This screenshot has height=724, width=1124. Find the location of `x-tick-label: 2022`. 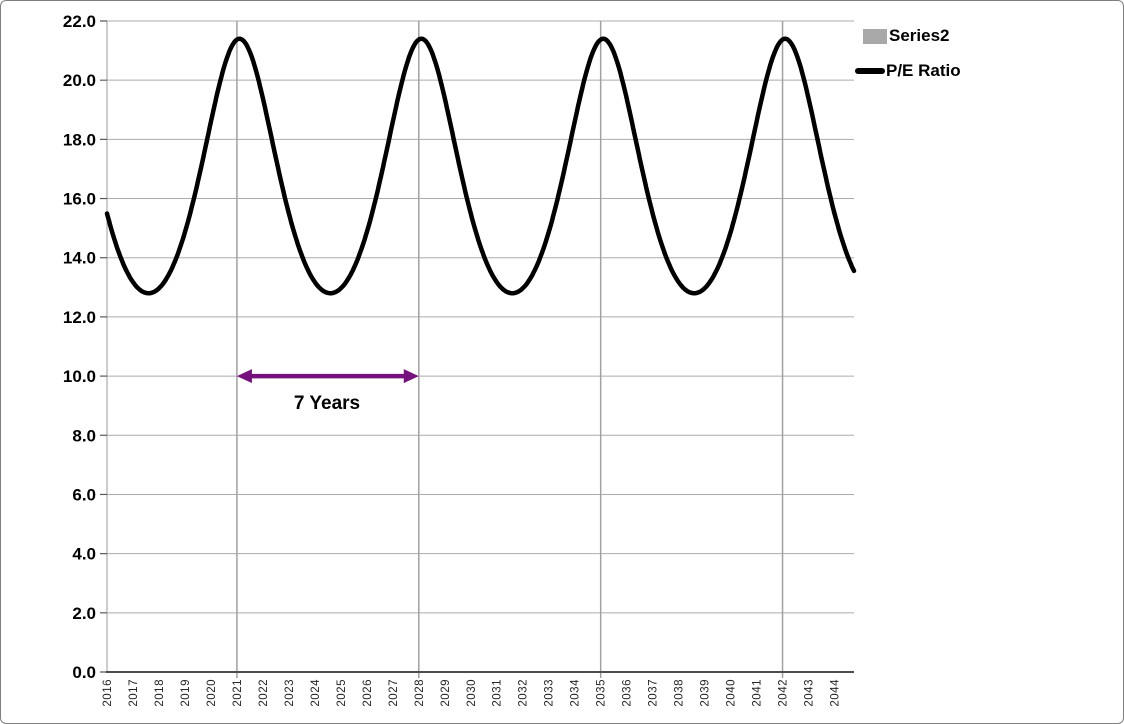

x-tick-label: 2022 is located at coordinates (264, 693).